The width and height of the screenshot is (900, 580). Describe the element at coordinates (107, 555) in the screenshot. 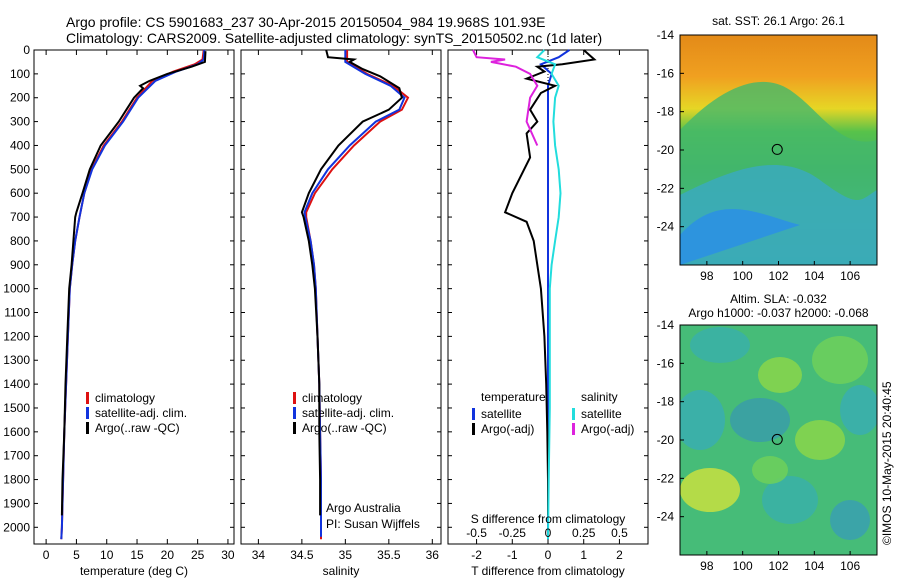

I see `temperature-xtick-label: 10` at that location.